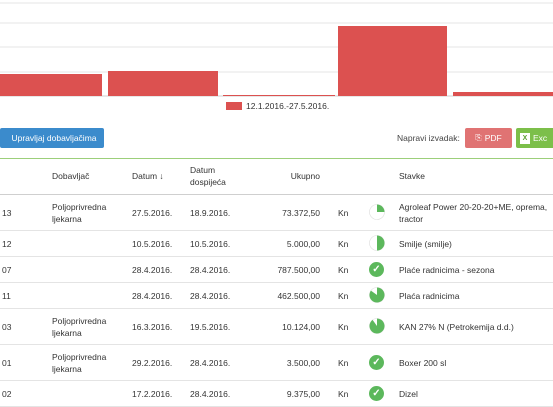  What do you see at coordinates (234, 106) in the screenshot?
I see `legend-swatch` at bounding box center [234, 106].